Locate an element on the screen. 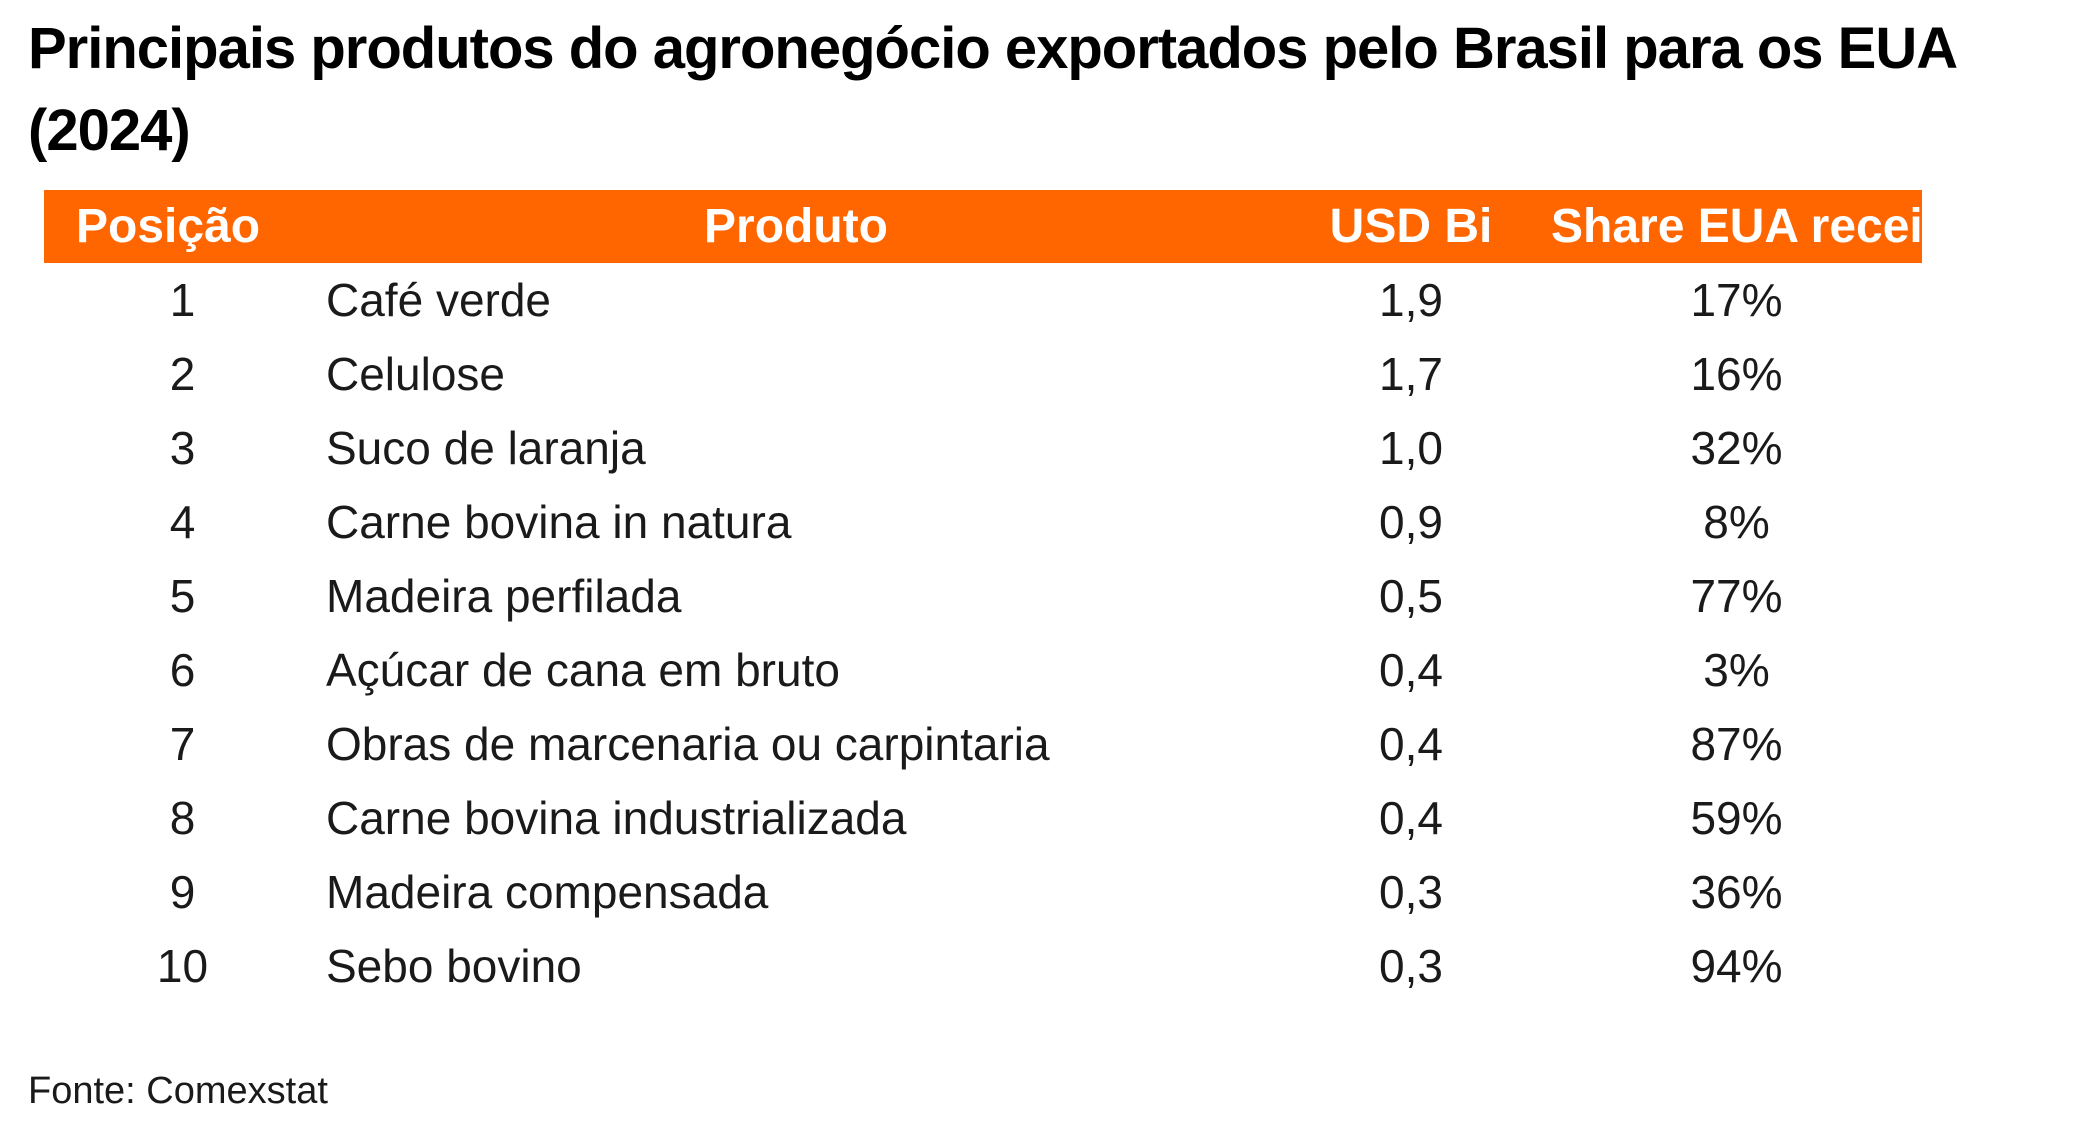  cell-produto: Madeira compensada is located at coordinates (547, 892).